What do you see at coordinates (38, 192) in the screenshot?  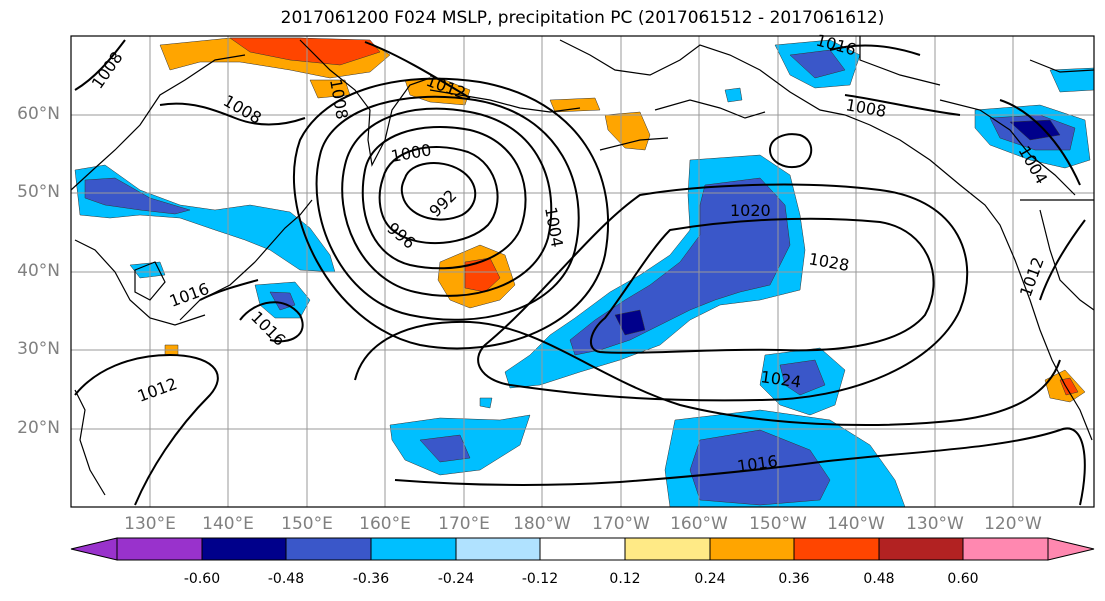 I see `lat-label: 50°N` at bounding box center [38, 192].